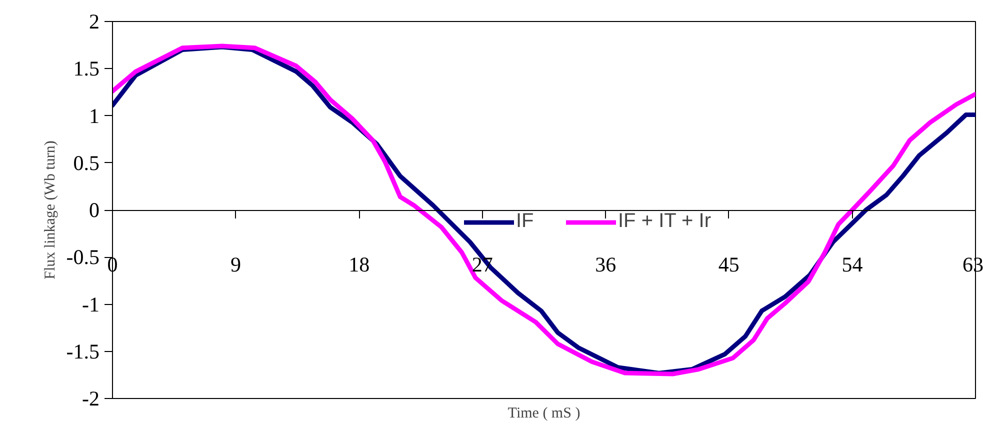 The image size is (983, 426). Describe the element at coordinates (83, 351) in the screenshot. I see `y-tick-label: -1.5` at that location.